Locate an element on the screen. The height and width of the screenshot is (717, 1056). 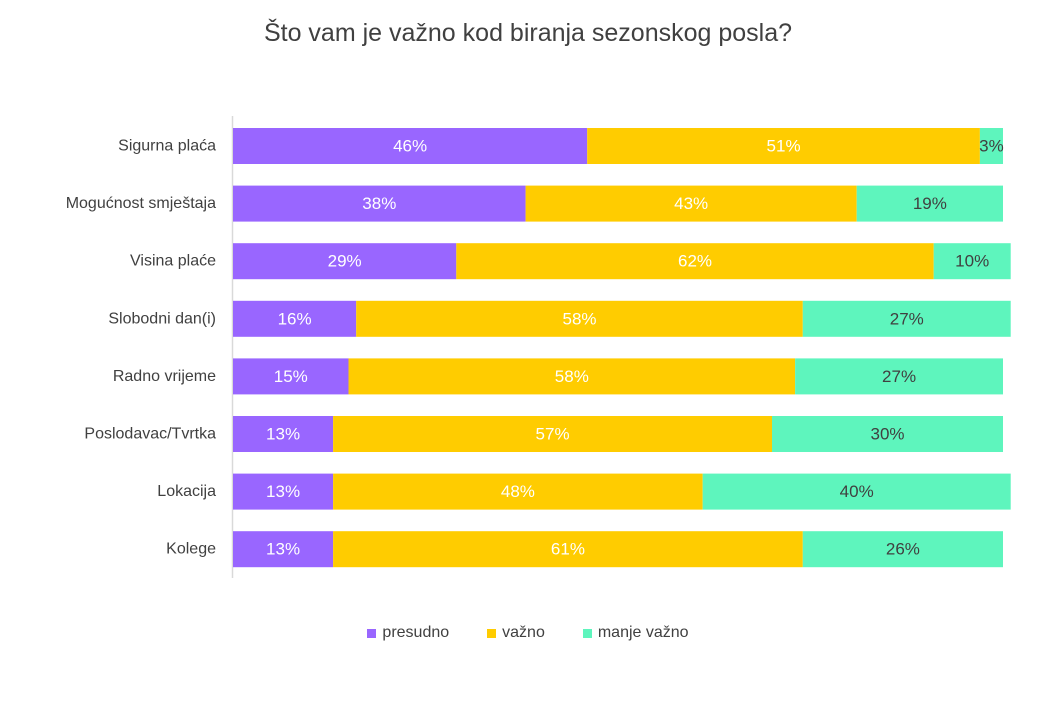
legend-item: presudno is located at coordinates (408, 633).